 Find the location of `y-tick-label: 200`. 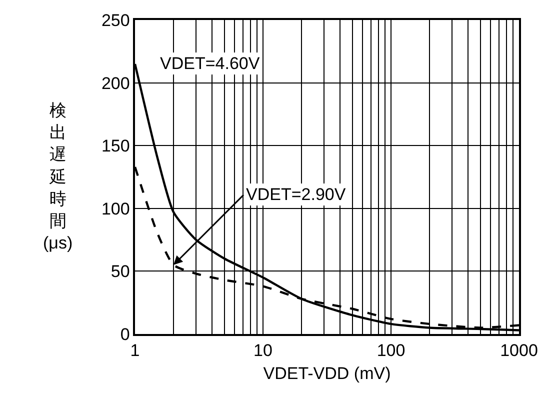

y-tick-label: 200 is located at coordinates (115, 83).